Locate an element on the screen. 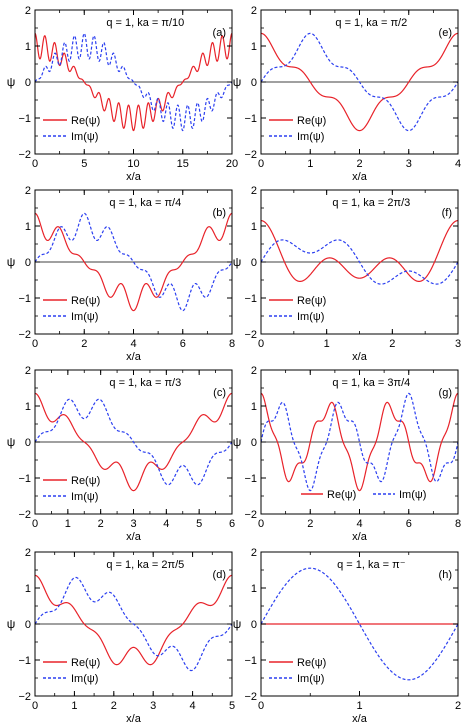  x-tick-label: 20 is located at coordinates (232, 164).